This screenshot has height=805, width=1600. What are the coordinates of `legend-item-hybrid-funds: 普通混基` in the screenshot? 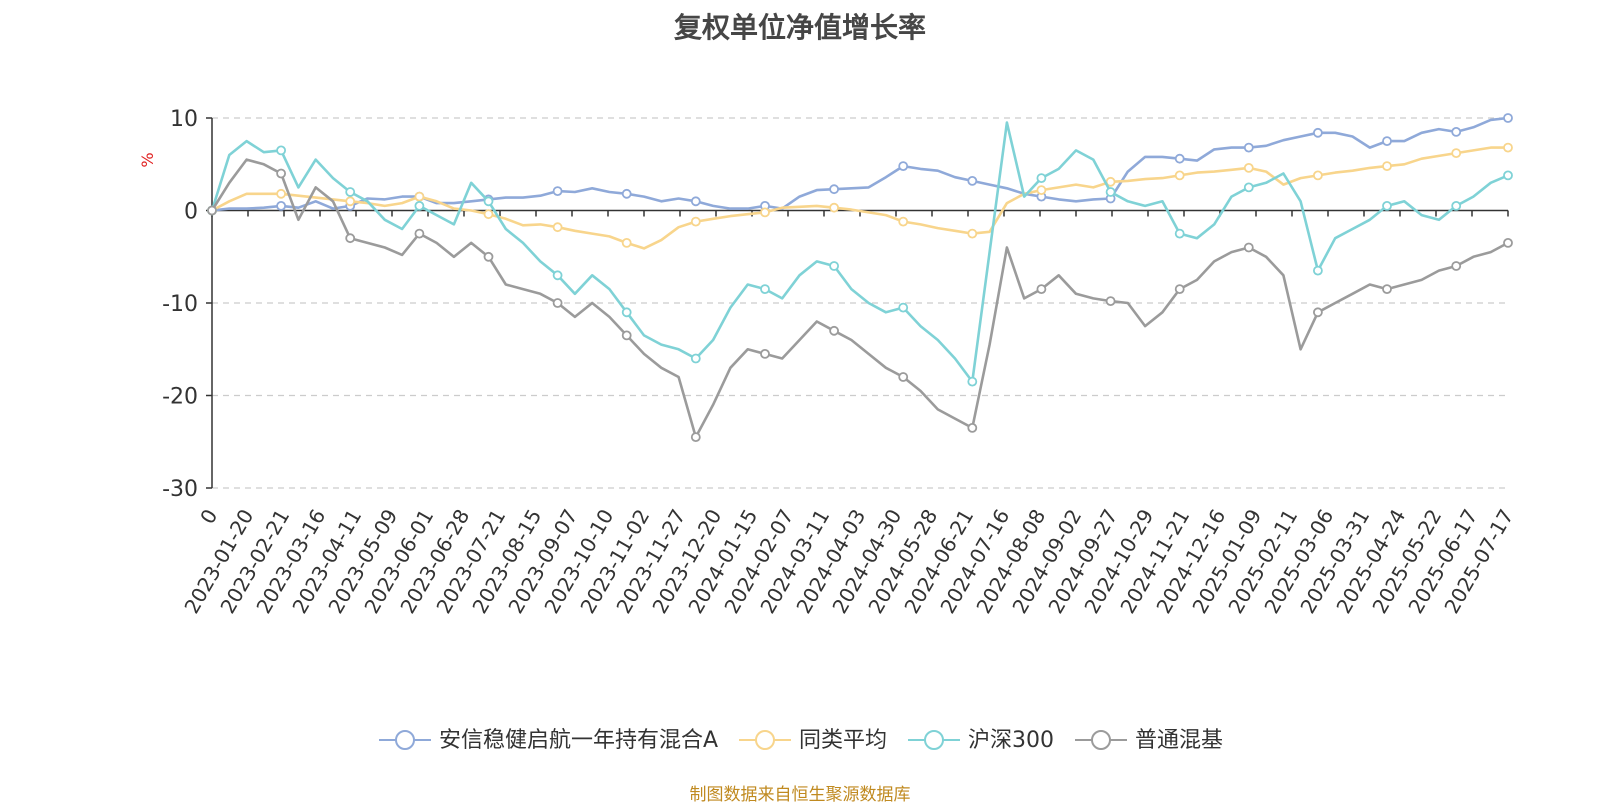 It's located at (1148, 738).